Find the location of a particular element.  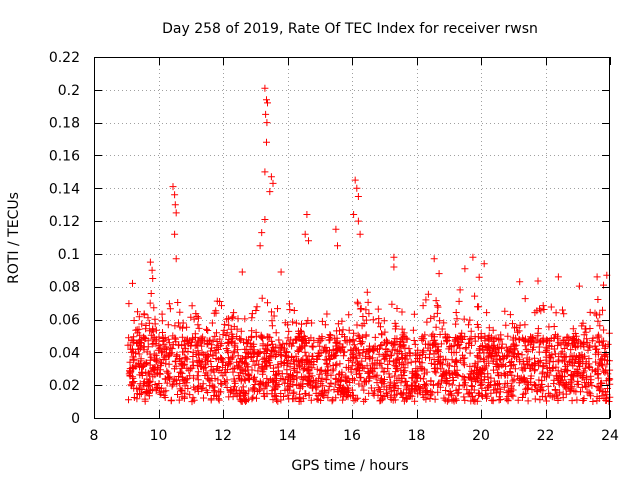

x-tick-label: 12 is located at coordinates (223, 436).